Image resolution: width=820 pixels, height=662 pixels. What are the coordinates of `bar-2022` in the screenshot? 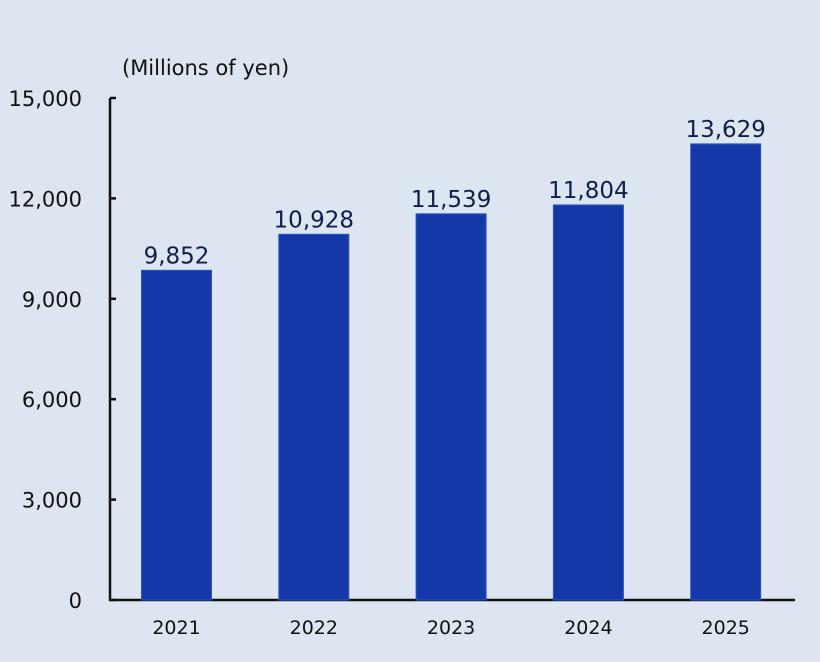 It's located at (314, 417).